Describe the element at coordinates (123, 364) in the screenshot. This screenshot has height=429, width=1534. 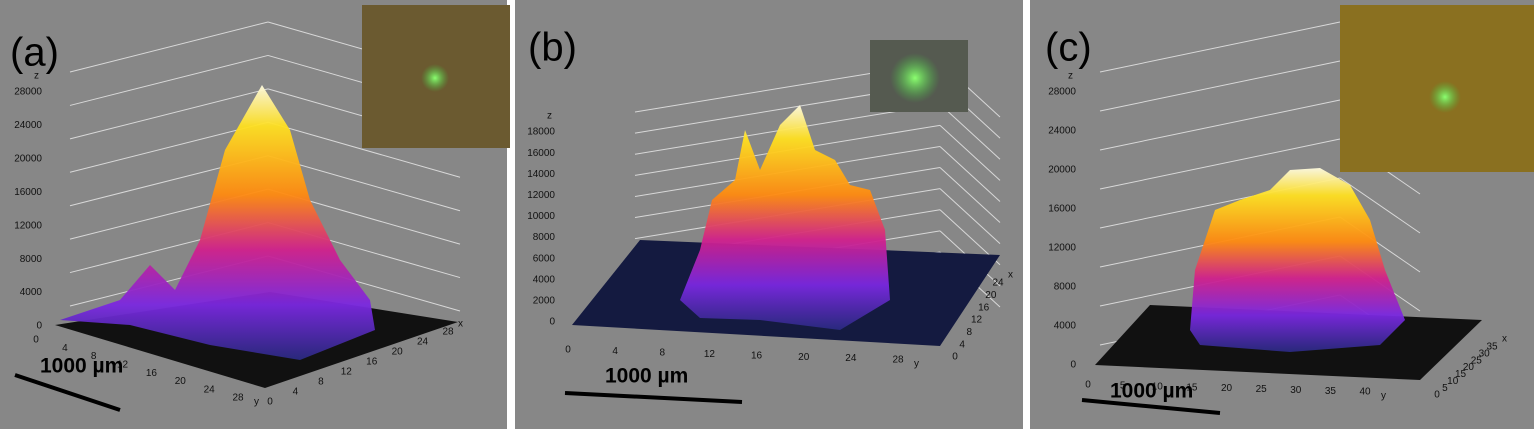
I see `front-tick-label: 12` at that location.